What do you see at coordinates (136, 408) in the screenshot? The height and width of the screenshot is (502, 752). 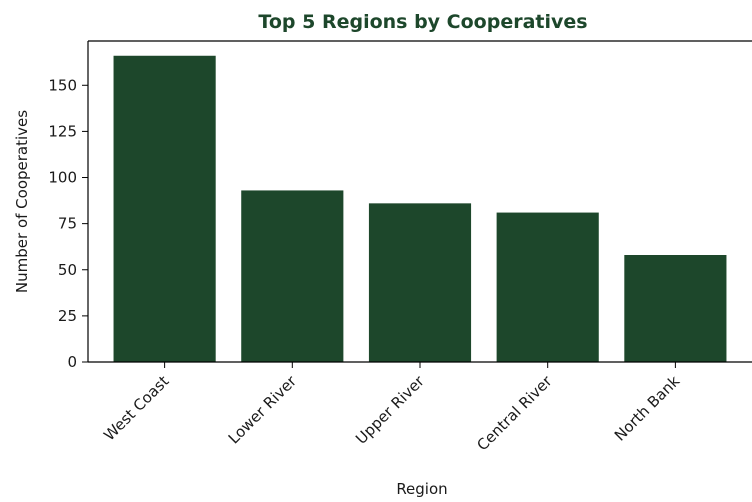 I see `x-tick-label: West Coast` at bounding box center [136, 408].